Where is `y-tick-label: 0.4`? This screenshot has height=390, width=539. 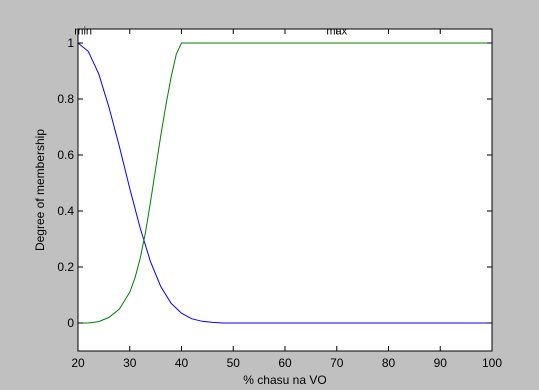
y-tick-label: 0.4 is located at coordinates (65, 211).